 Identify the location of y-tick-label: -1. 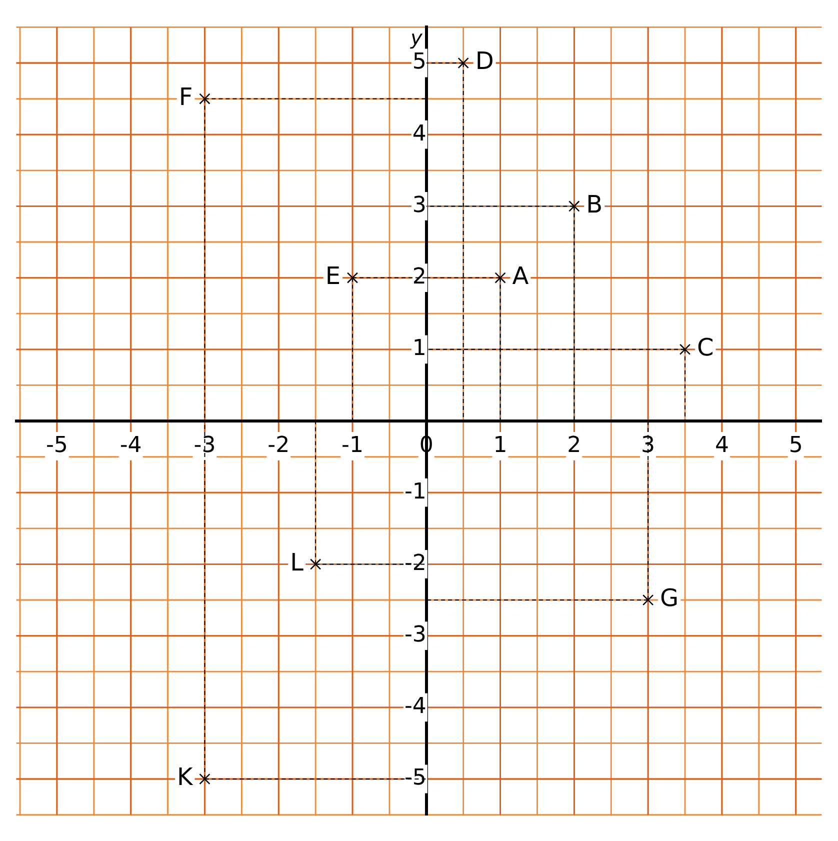
(415, 491).